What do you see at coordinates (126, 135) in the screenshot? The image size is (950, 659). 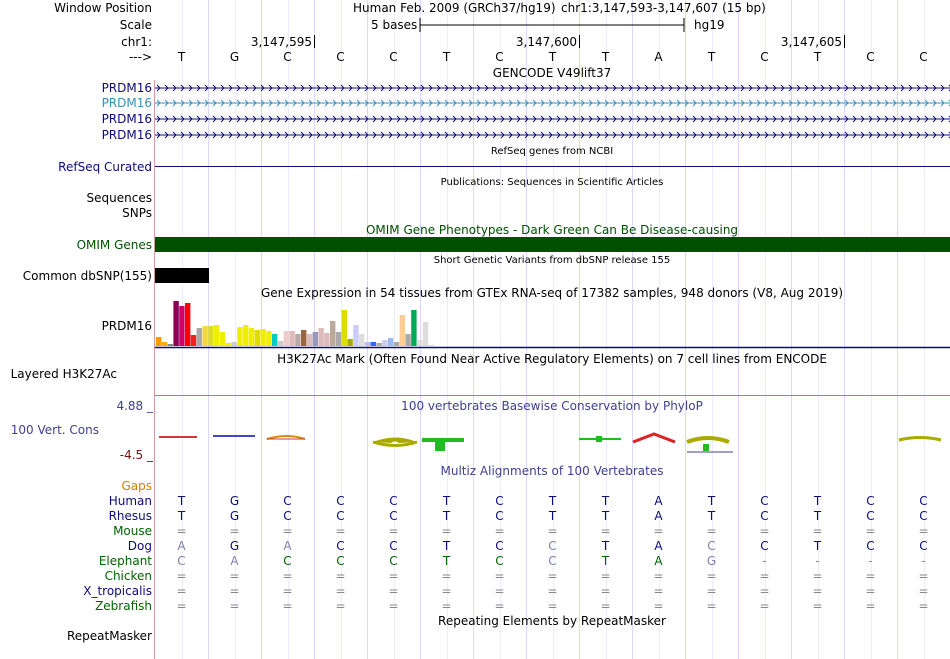 I see `gencode-label-4: PRDM16` at bounding box center [126, 135].